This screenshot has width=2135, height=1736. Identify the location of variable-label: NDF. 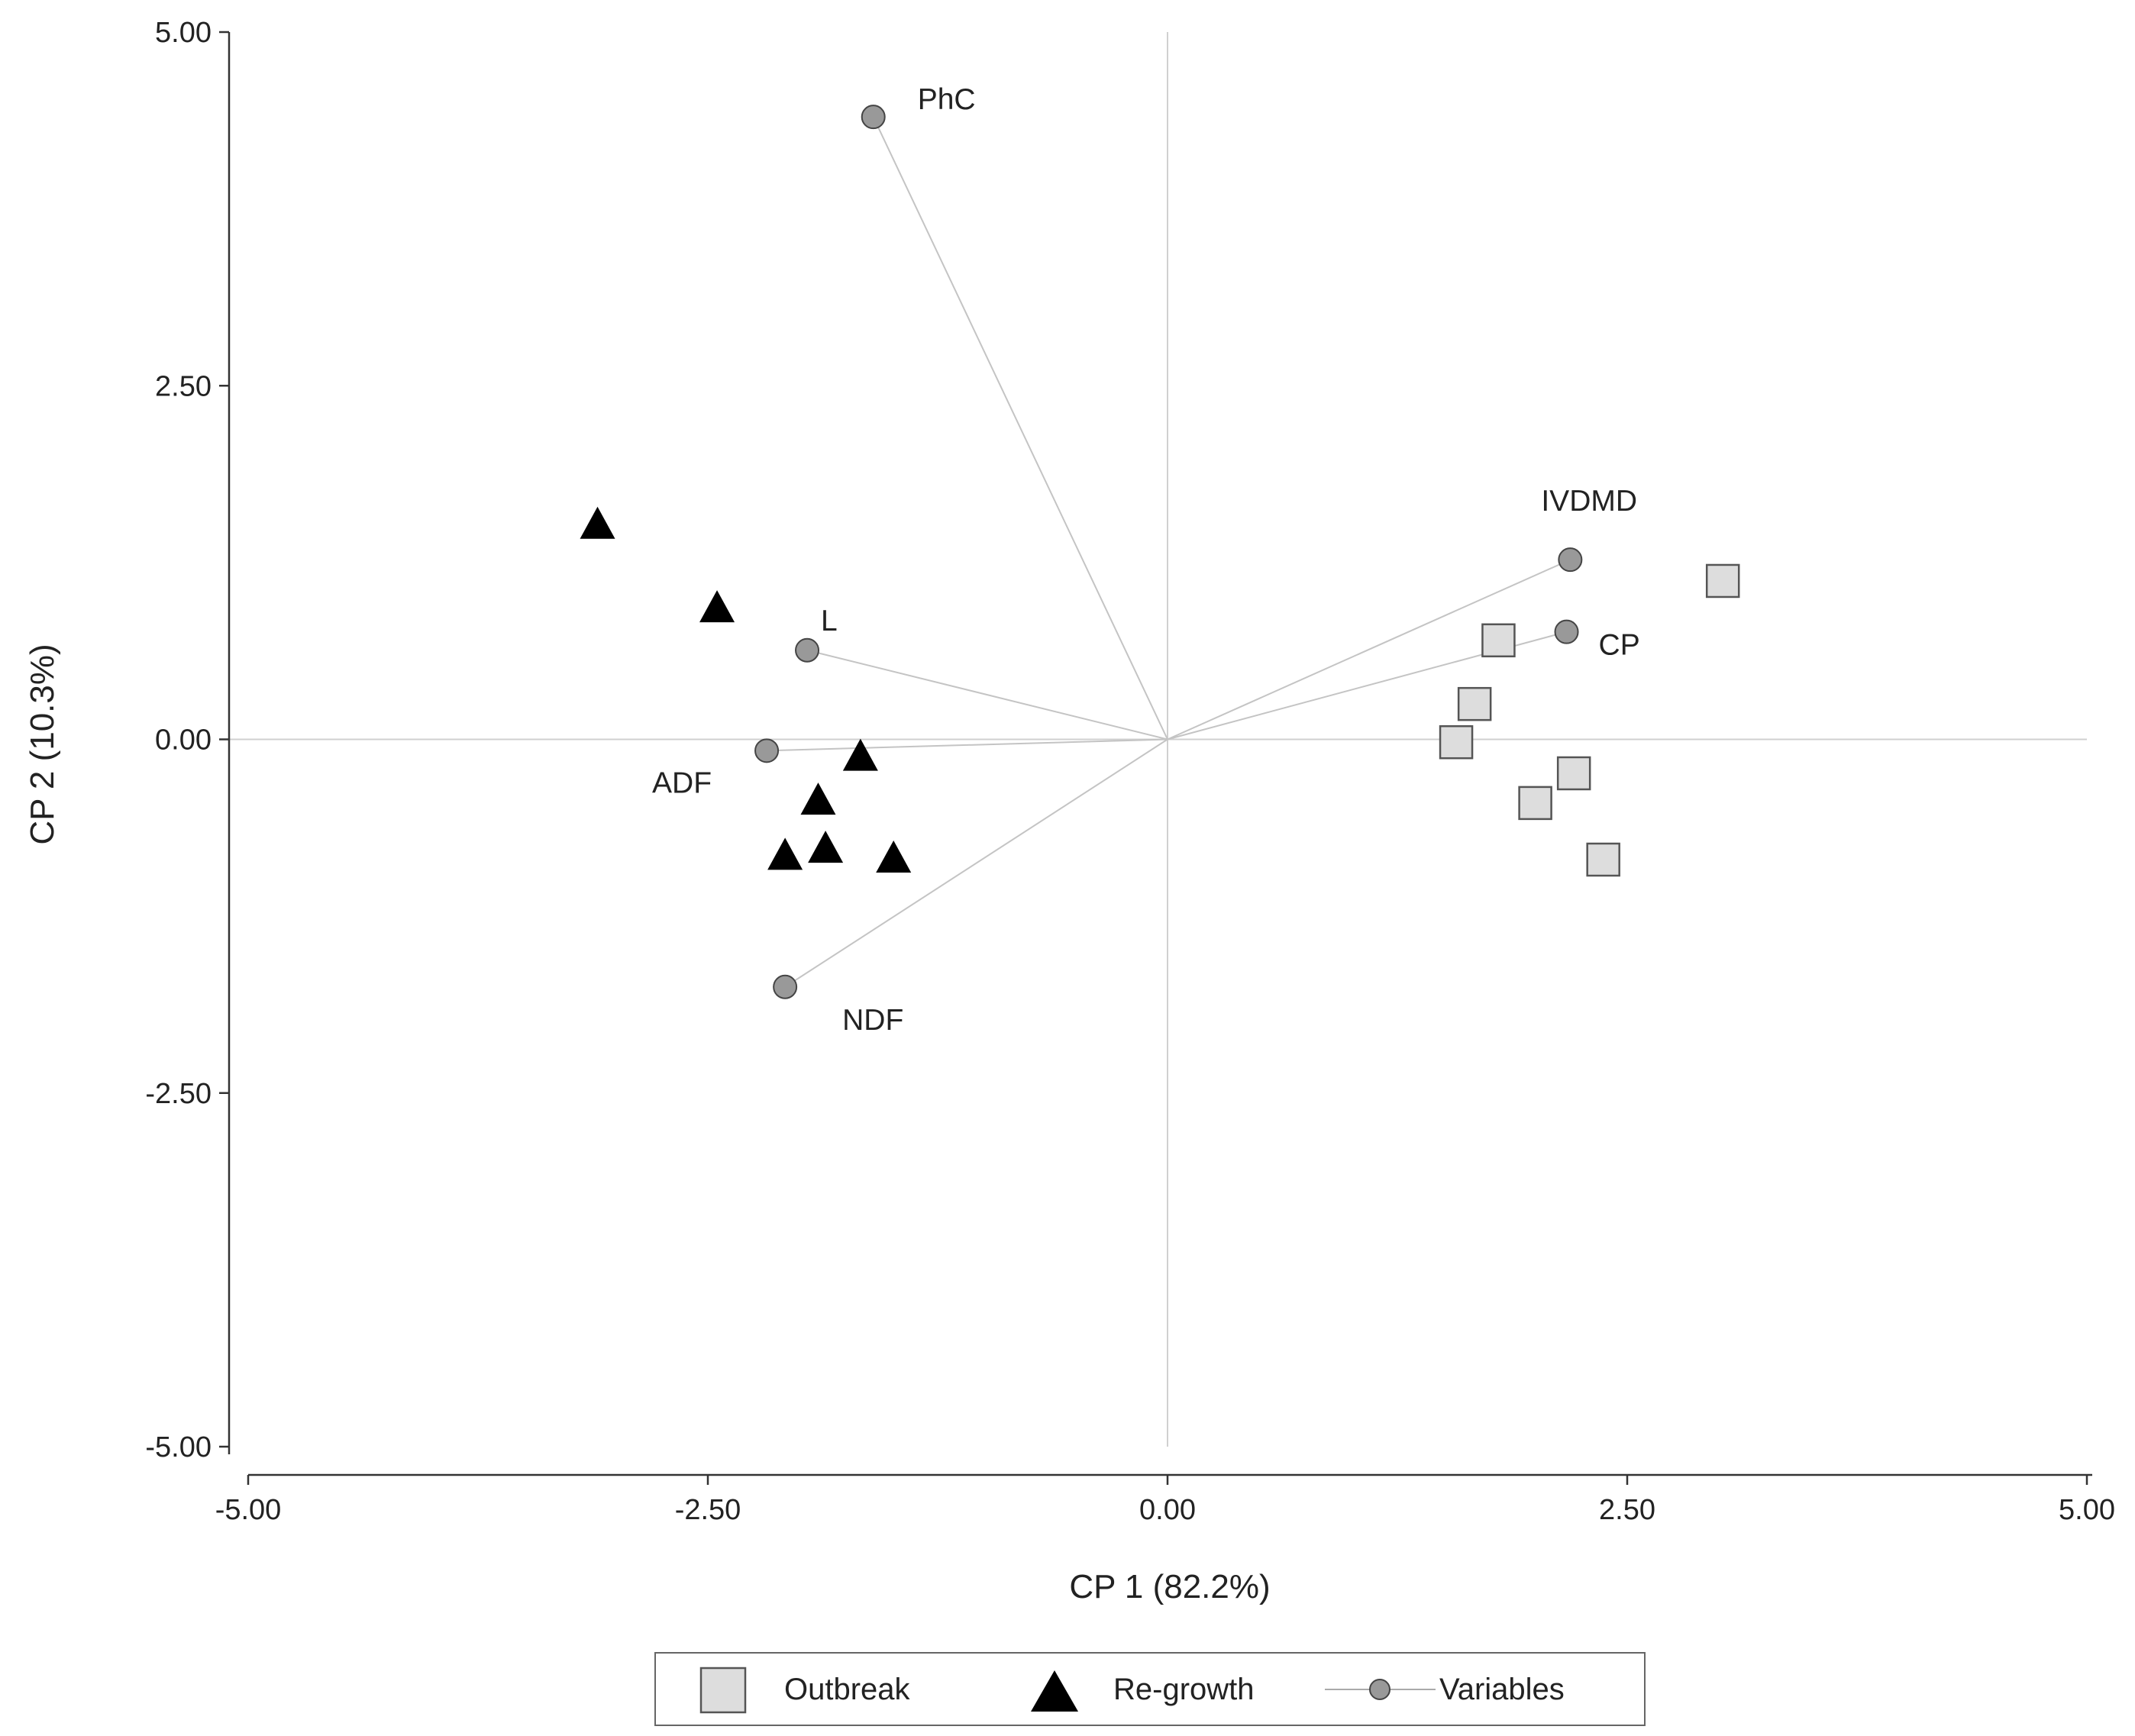
(872, 1020).